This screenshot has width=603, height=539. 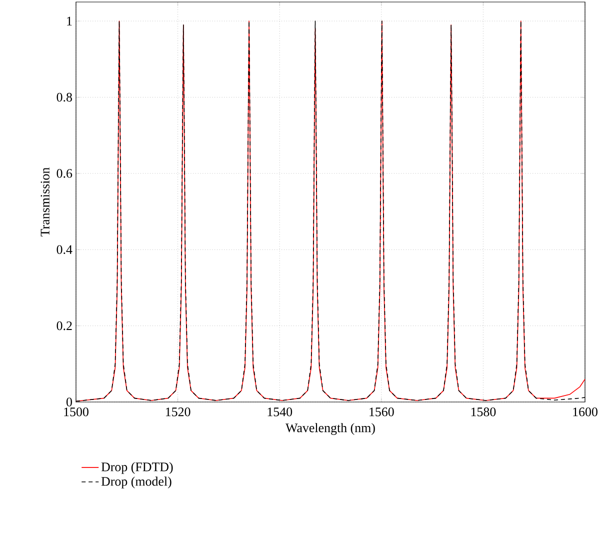 What do you see at coordinates (45, 202) in the screenshot?
I see `y-axis-title: Transmission` at bounding box center [45, 202].